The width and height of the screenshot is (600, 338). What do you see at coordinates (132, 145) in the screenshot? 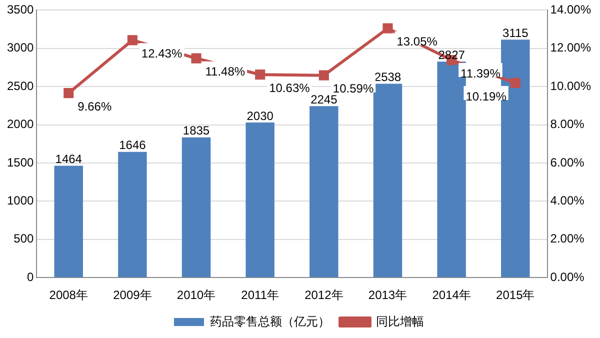
I see `data-label: 1646` at bounding box center [132, 145].